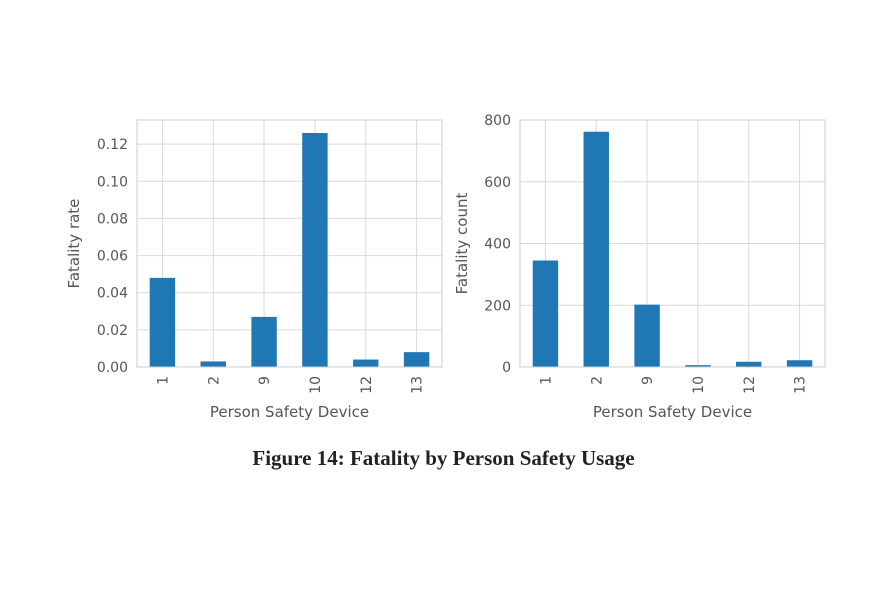 Image resolution: width=887 pixels, height=591 pixels. What do you see at coordinates (462, 244) in the screenshot?
I see `y-axis-label: Fatality count` at bounding box center [462, 244].